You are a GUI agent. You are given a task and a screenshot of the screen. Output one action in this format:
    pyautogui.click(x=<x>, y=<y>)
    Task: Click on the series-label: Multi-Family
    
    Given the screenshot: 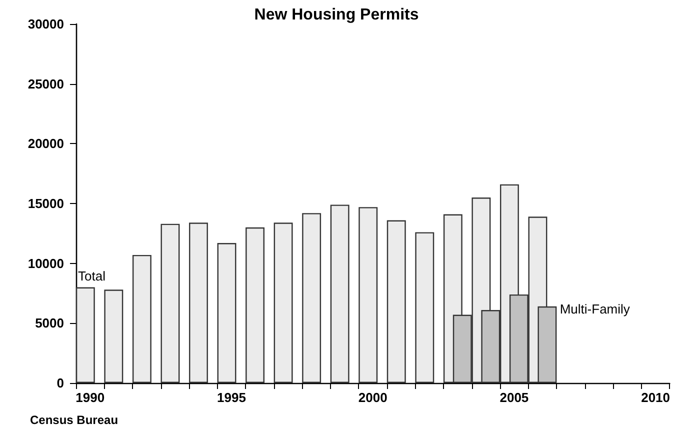 What is the action you would take?
    pyautogui.click(x=595, y=308)
    